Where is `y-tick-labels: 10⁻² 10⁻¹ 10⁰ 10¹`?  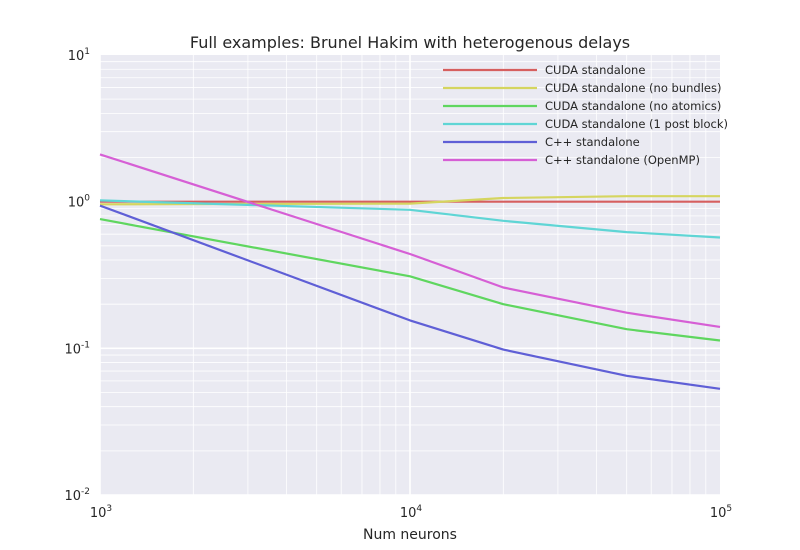 y-tick-labels: 10⁻² 10⁻¹ 10⁰ 10¹ is located at coordinates (77, 275).